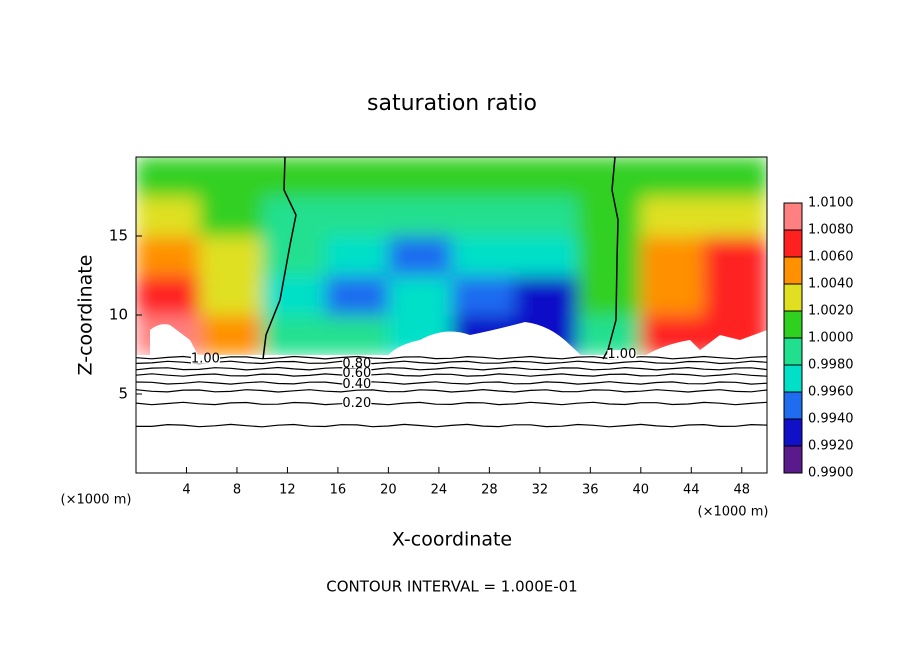 This screenshot has width=904, height=658. Describe the element at coordinates (451, 587) in the screenshot. I see `footer: CONTOUR INTERVAL = 1.000E-01` at that location.